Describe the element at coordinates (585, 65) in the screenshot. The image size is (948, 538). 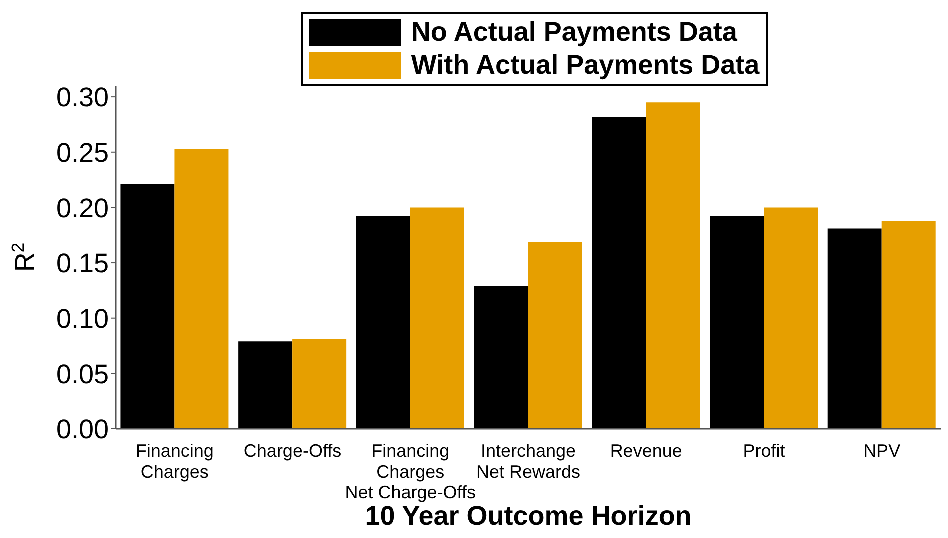
I see `legend-label: With Actual Payments Data` at that location.